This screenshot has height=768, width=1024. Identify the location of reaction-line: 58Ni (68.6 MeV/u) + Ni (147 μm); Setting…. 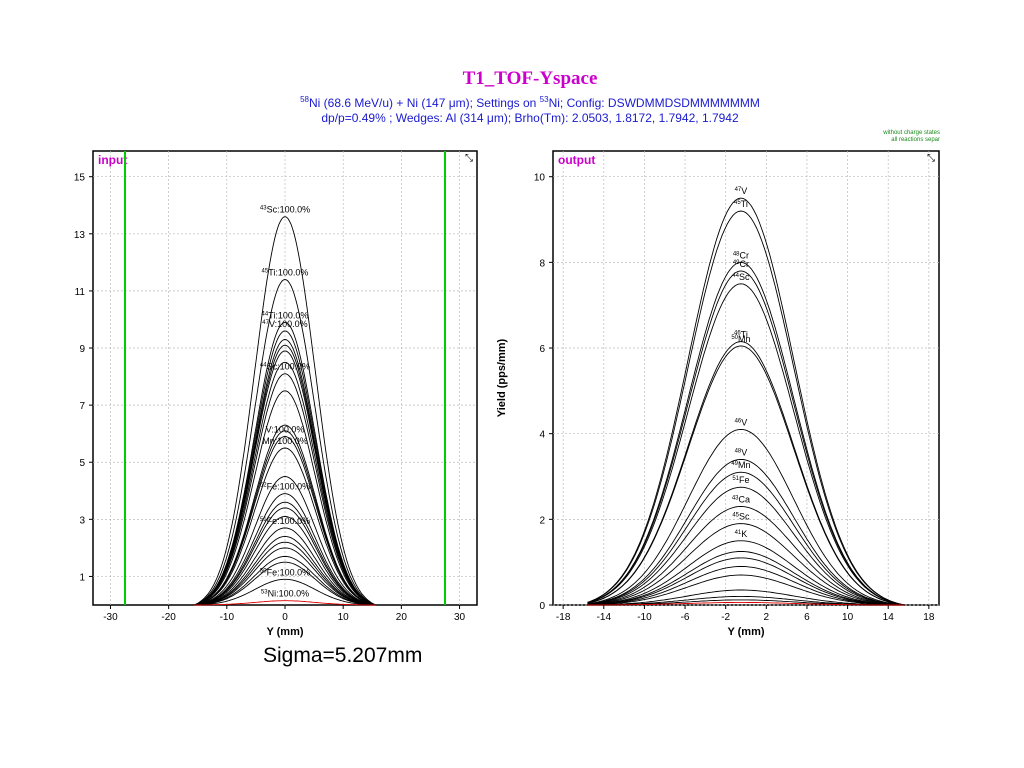
(512, 102).